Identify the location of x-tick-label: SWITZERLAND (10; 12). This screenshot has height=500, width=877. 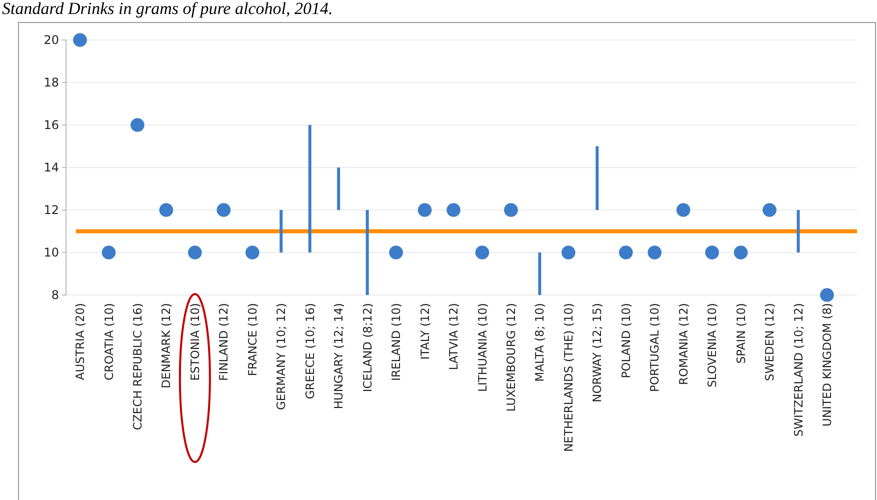
(798, 370).